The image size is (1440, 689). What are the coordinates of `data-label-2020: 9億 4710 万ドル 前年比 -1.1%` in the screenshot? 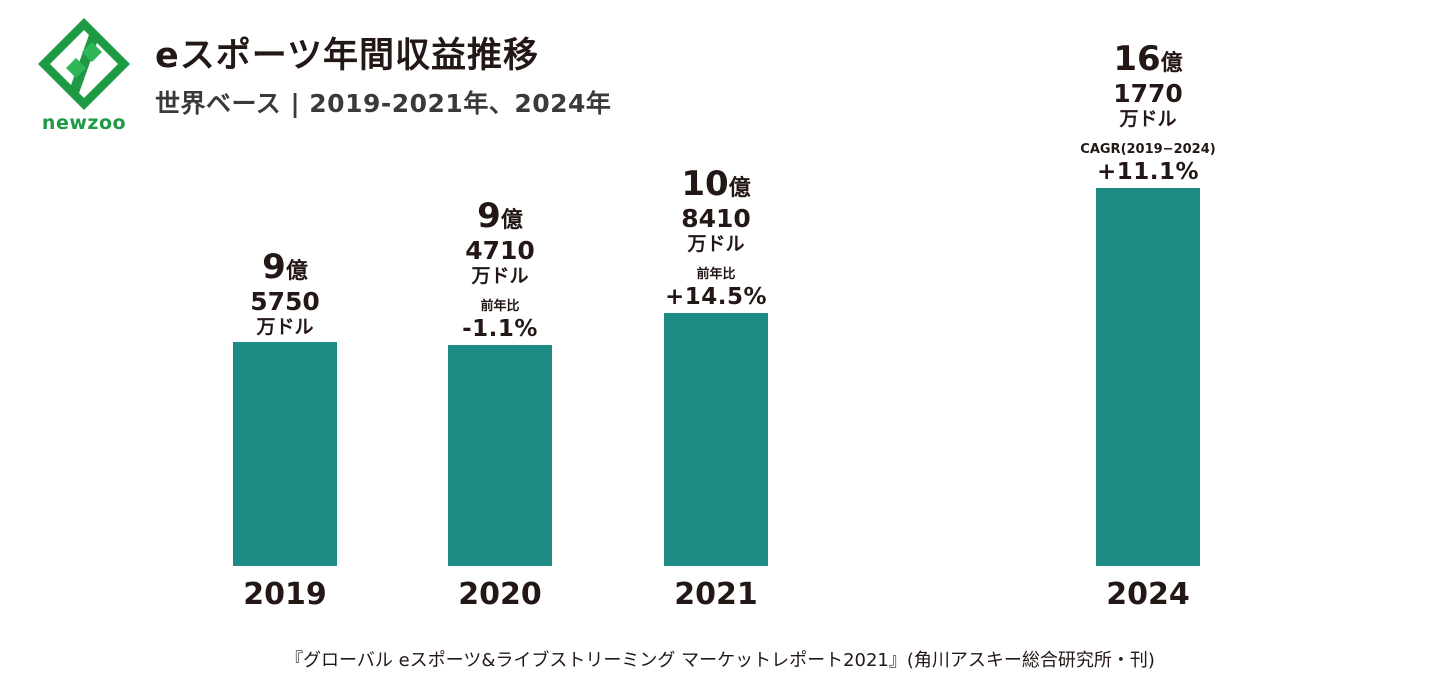 It's located at (500, 270).